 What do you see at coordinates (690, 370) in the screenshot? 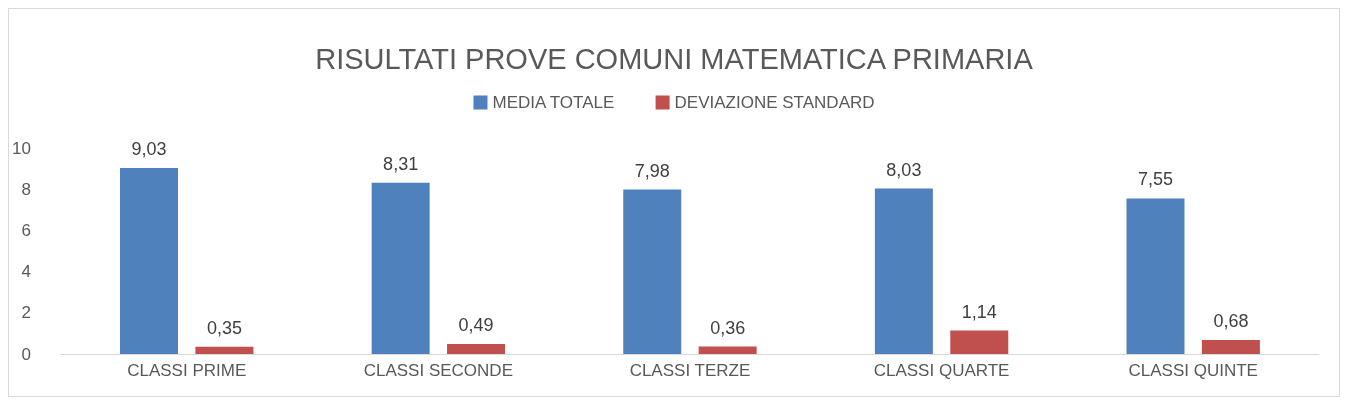
I see `x-tick-label: CLASSI TERZE` at bounding box center [690, 370].